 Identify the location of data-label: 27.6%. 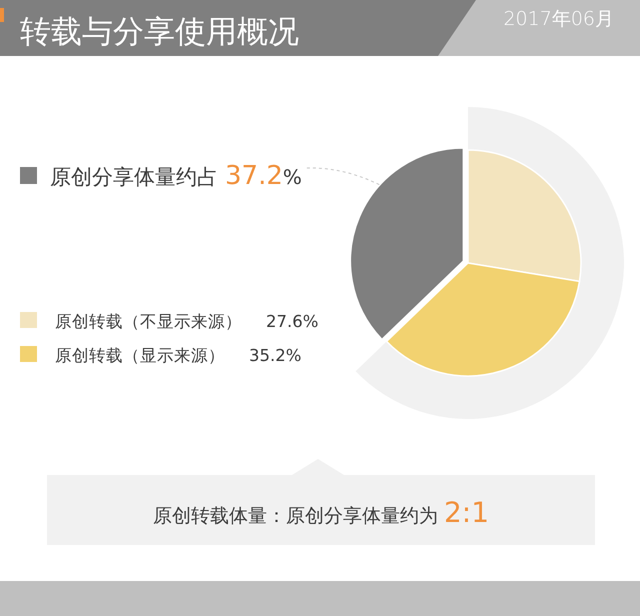
(292, 321).